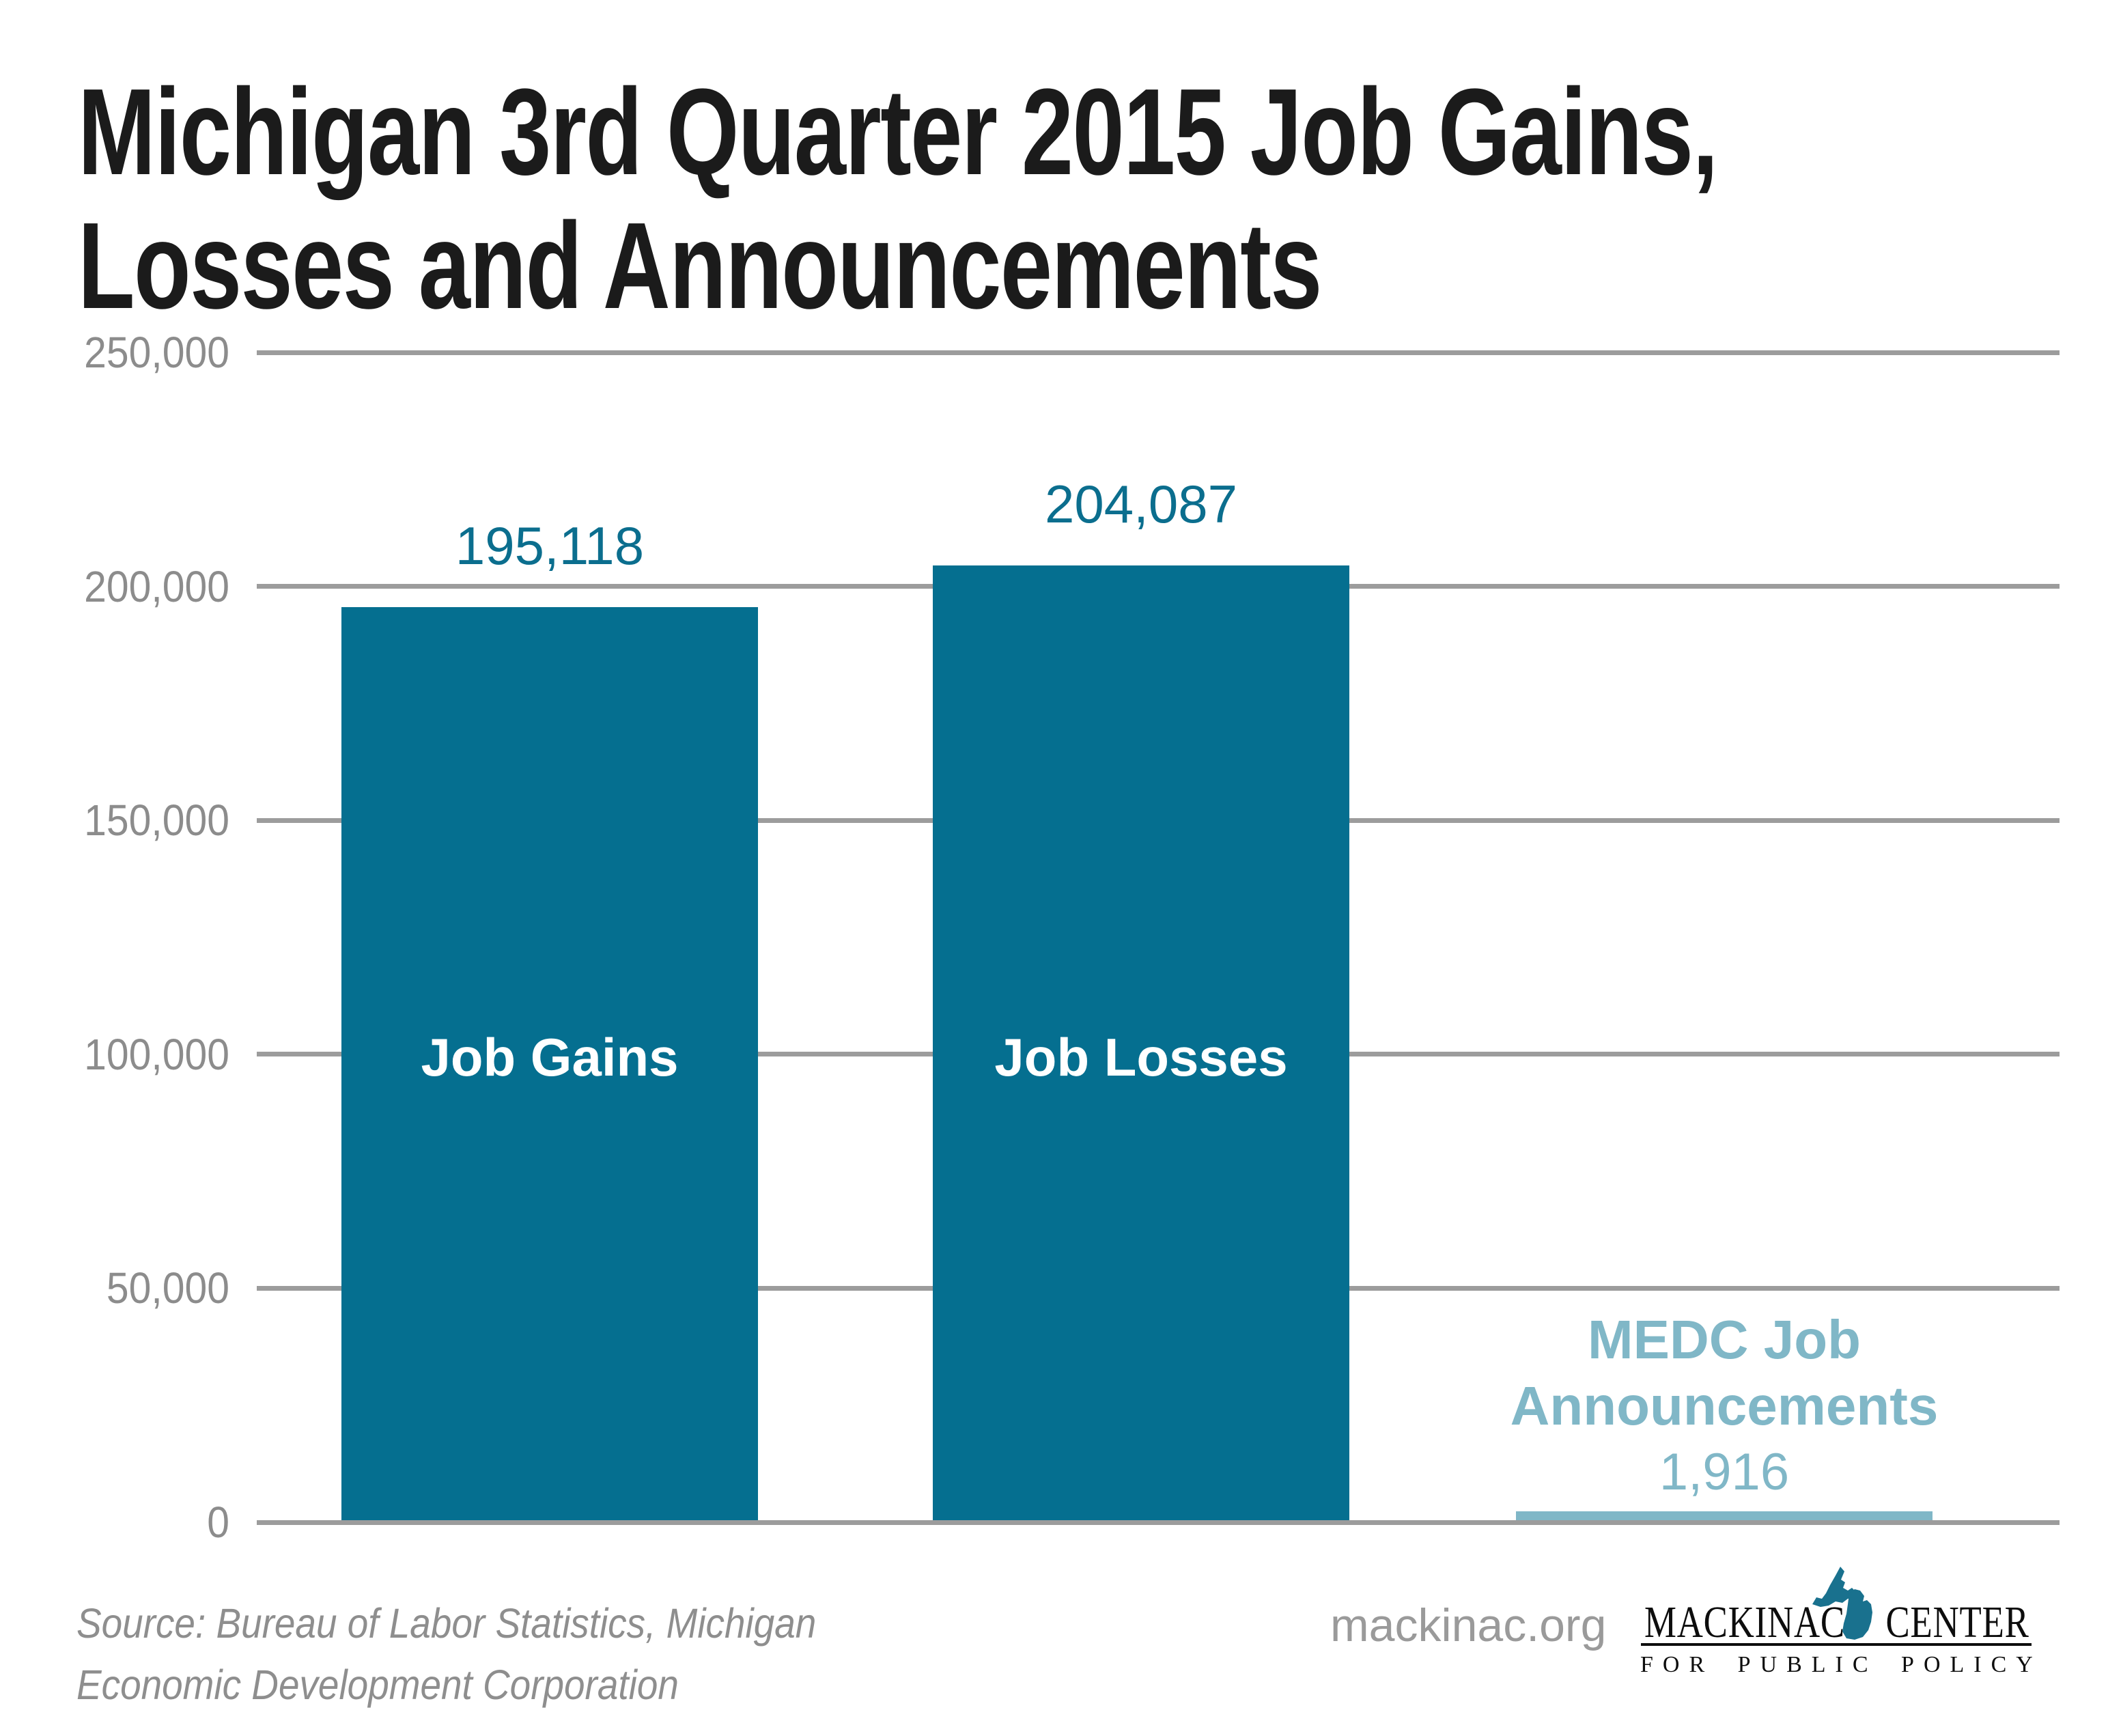 This screenshot has width=2108, height=1736. Describe the element at coordinates (700, 266) in the screenshot. I see `chart-title-line2: Losses and Announcements` at that location.